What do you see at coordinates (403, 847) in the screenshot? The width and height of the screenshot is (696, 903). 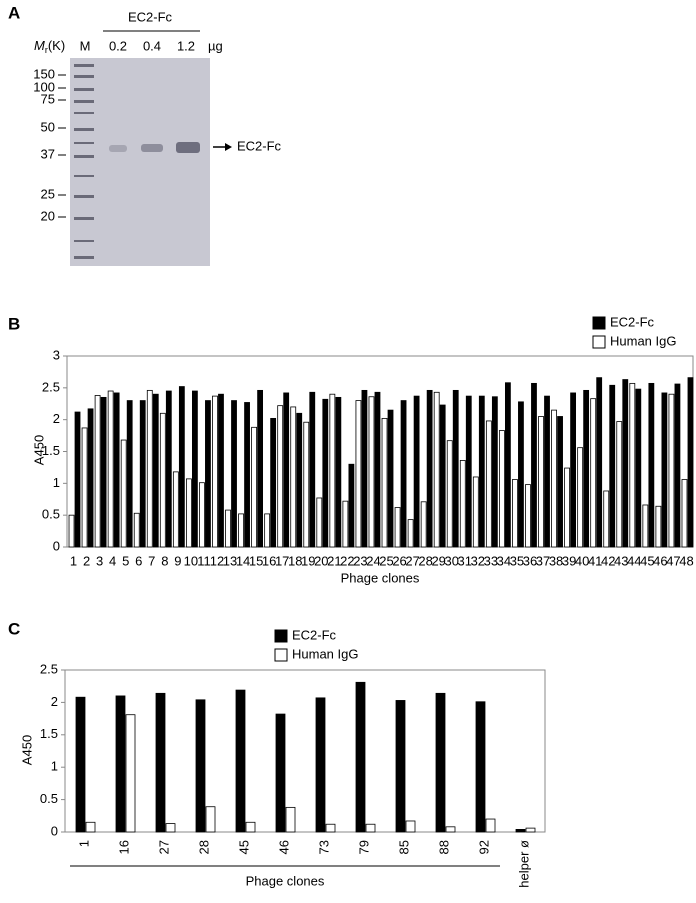 I see `x-tick-label: 85` at bounding box center [403, 847].